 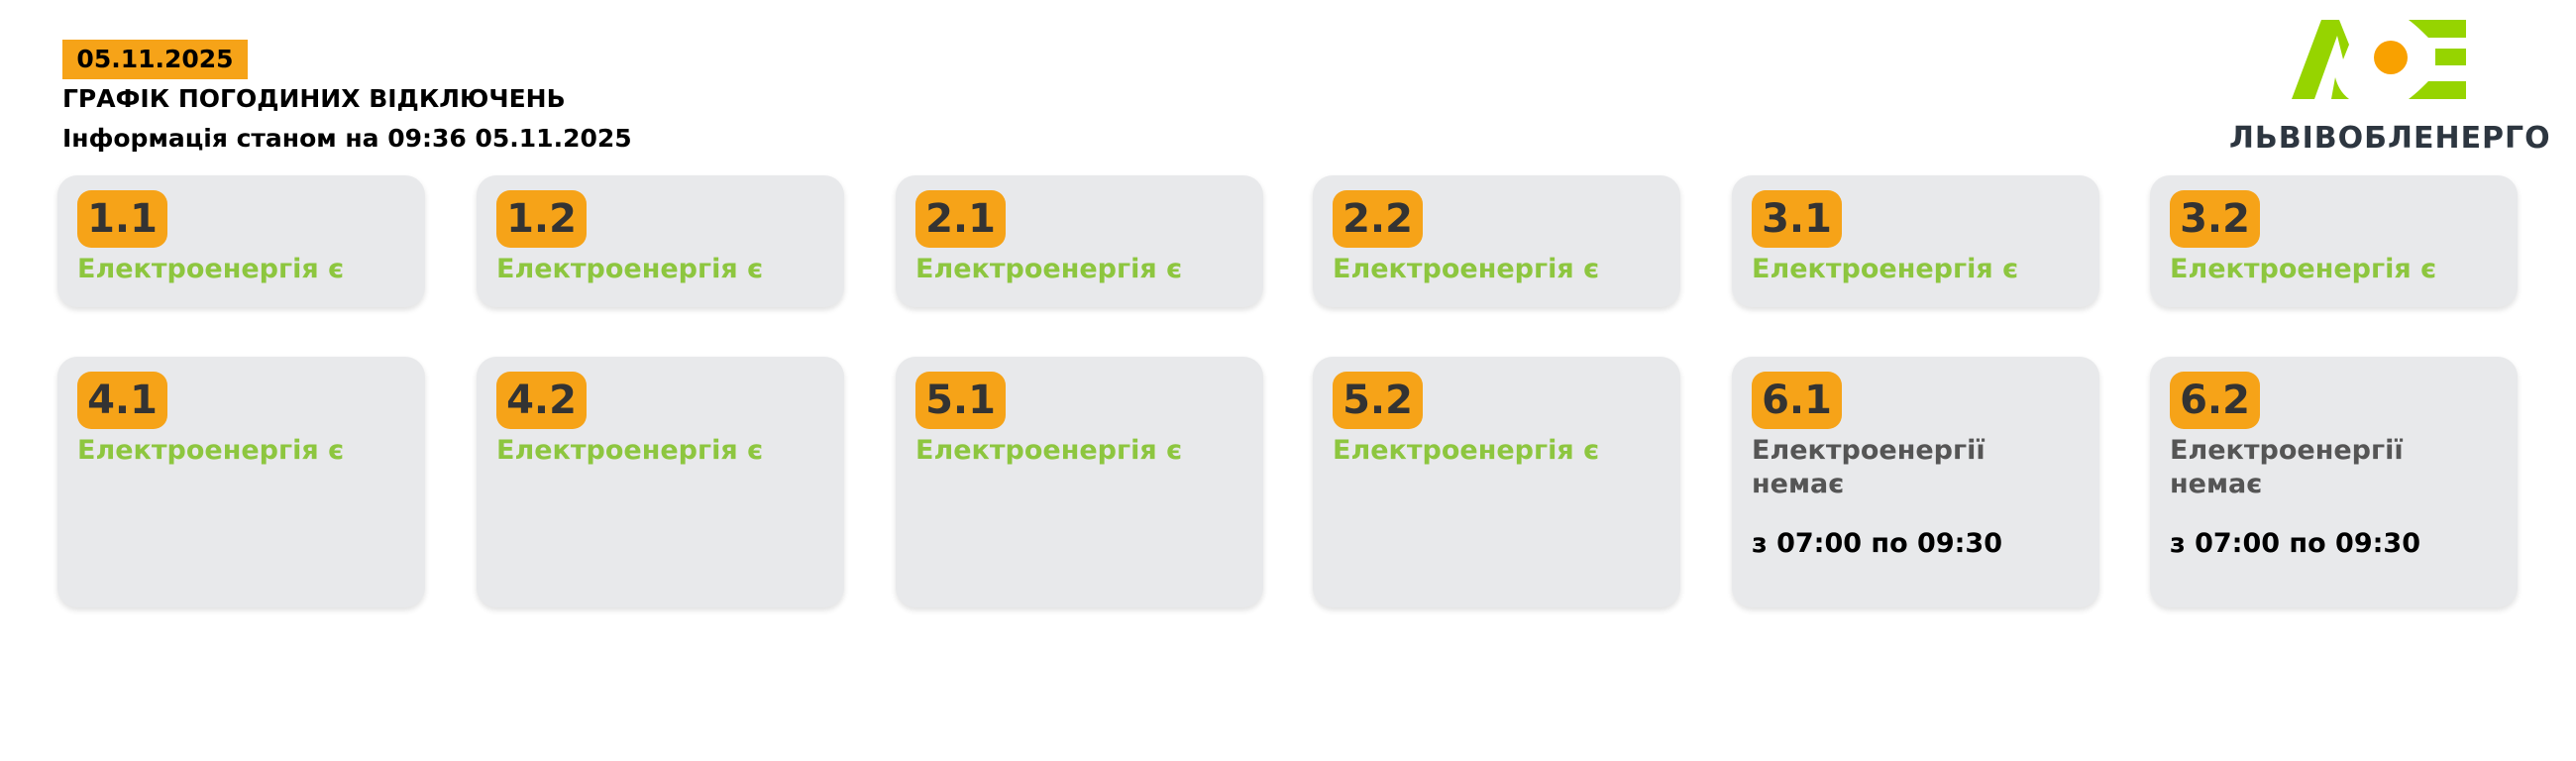 I want to click on group-number-badge: 3.1, so click(x=1797, y=219).